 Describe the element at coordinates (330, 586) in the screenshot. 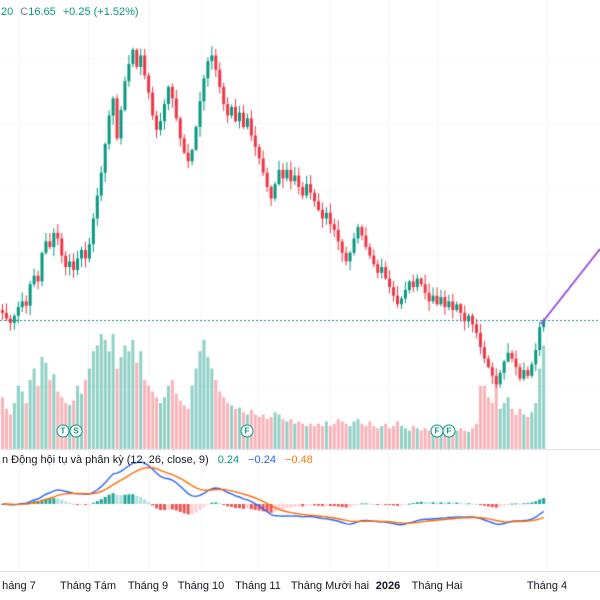

I see `time-axis-label: Tháng Mười hai` at that location.